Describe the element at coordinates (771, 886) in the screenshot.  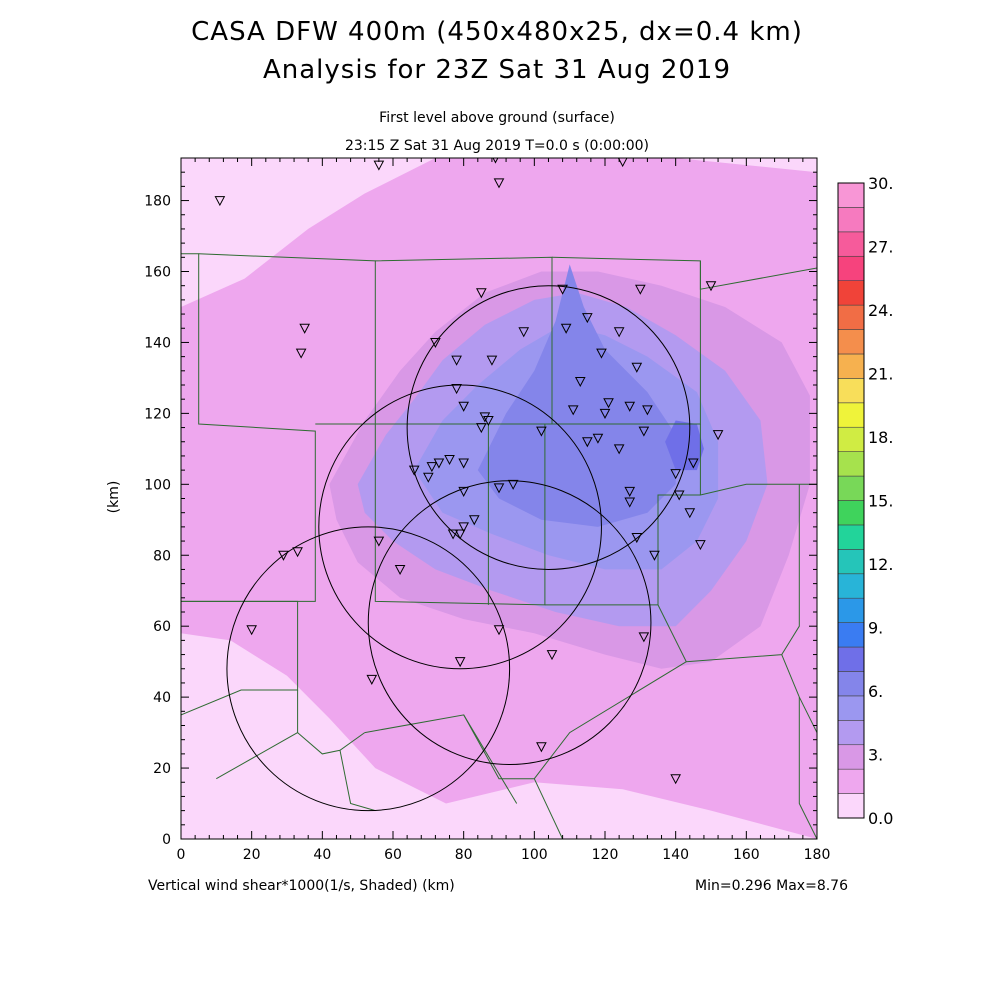
I see `footer-min-max: Min=0.296 Max=8.76` at that location.